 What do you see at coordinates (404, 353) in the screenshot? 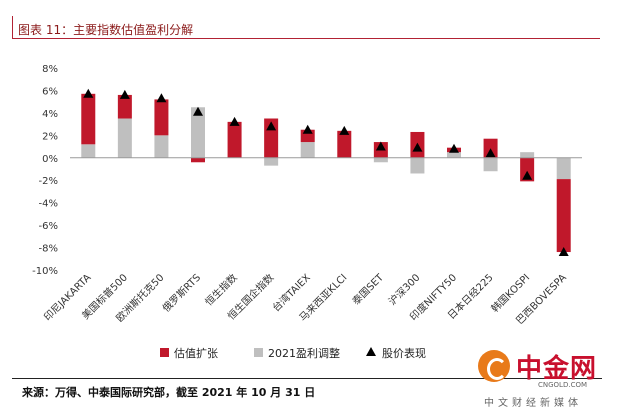
I see `legend-label-performance: 股价表现` at bounding box center [404, 353].